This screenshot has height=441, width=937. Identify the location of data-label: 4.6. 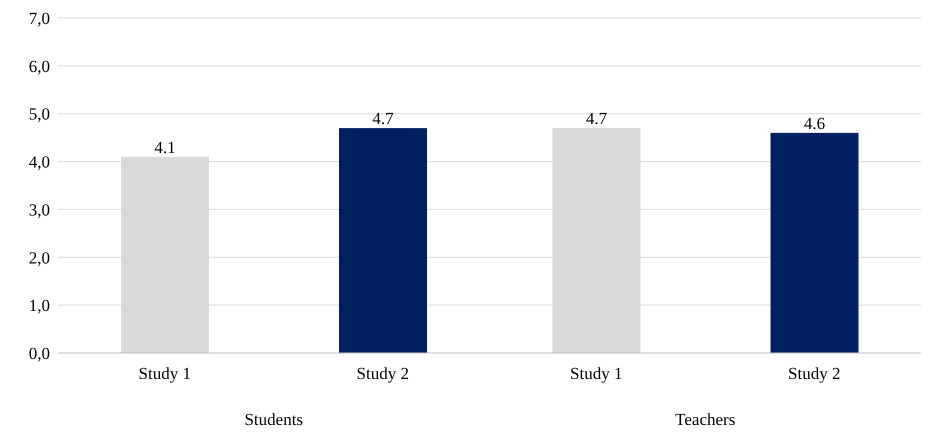
(815, 123).